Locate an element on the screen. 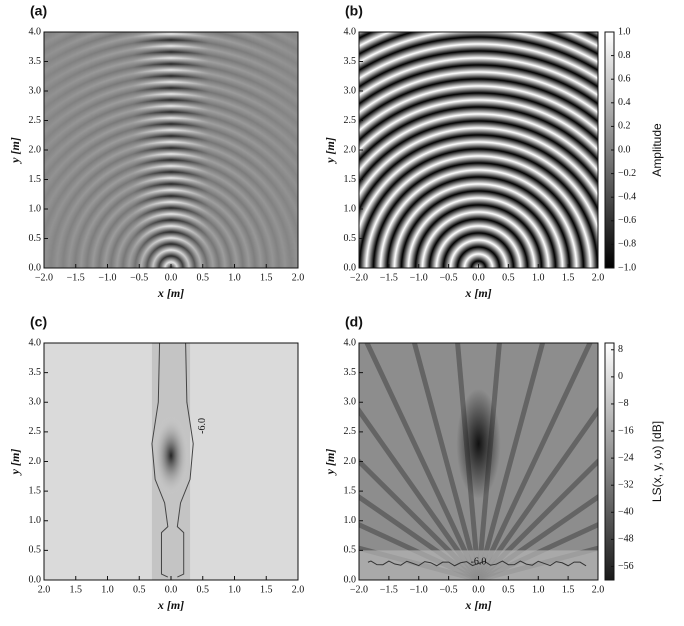 The width and height of the screenshot is (684, 626). colorbar-tick-label: 0.2 is located at coordinates (624, 126).